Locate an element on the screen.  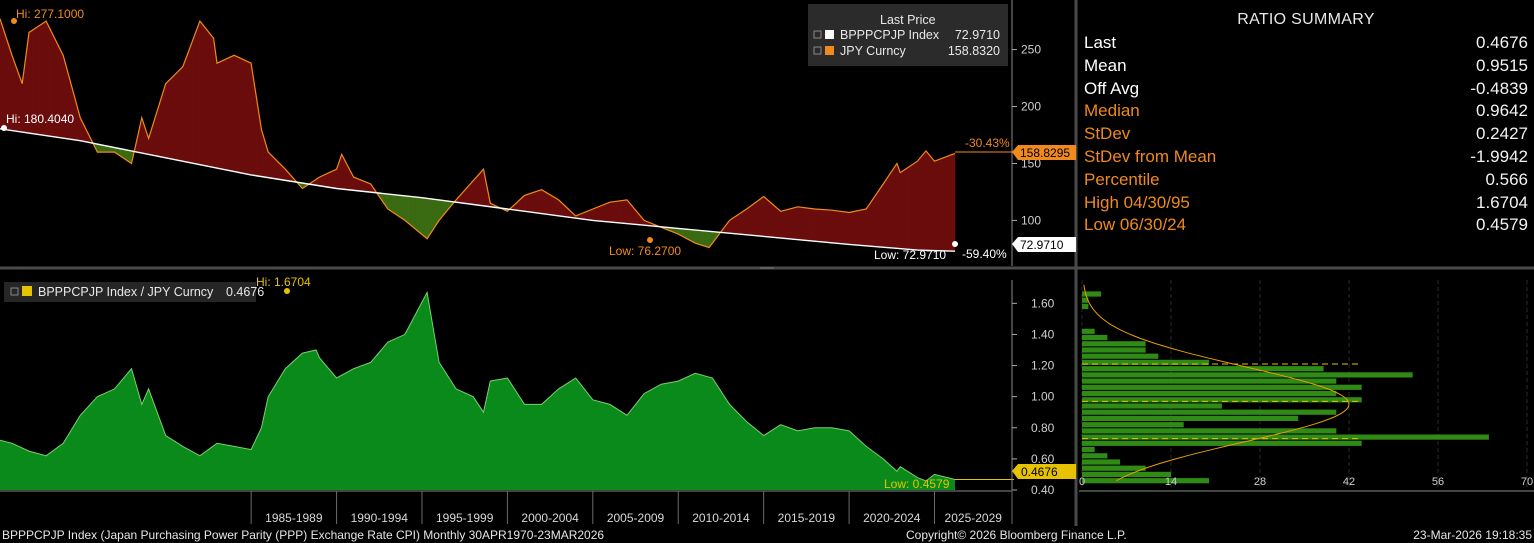
y-tick-label: 0.60 is located at coordinates (1043, 459).